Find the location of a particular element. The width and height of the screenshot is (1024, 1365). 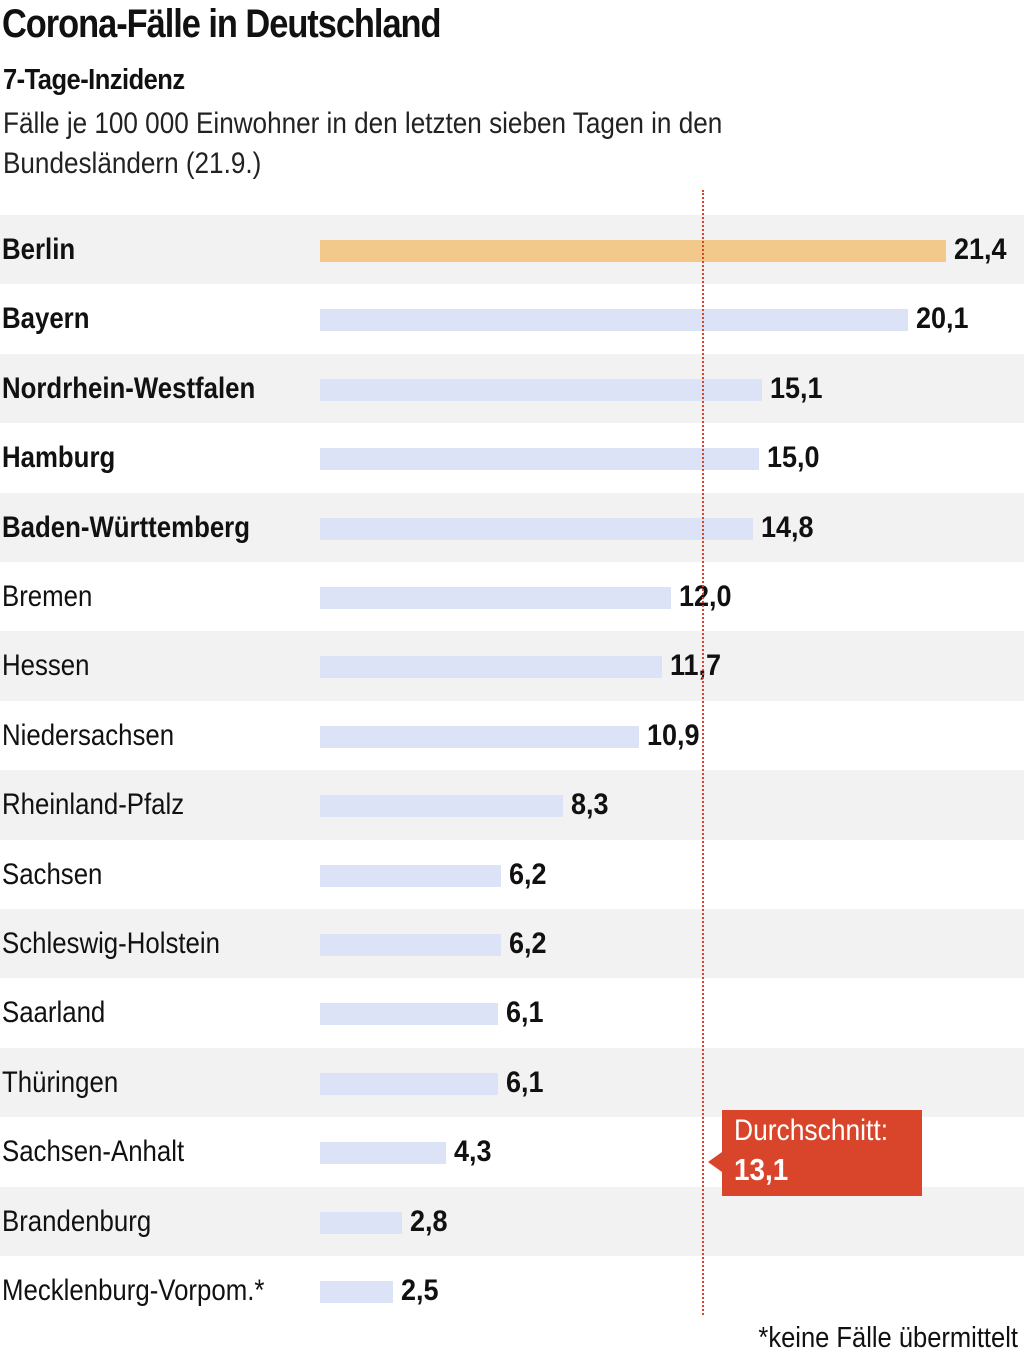

bar-row: Hessen 11,7 is located at coordinates (512, 666).